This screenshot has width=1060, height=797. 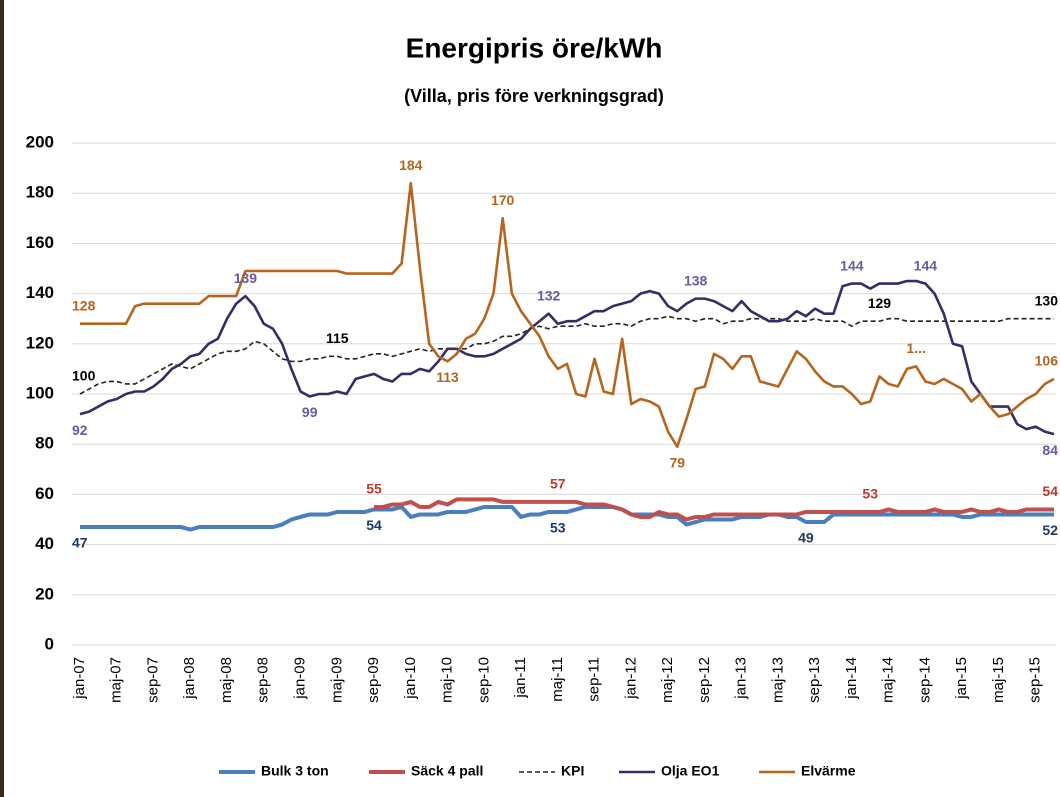 What do you see at coordinates (549, 295) in the screenshot?
I see `data-label: 132` at bounding box center [549, 295].